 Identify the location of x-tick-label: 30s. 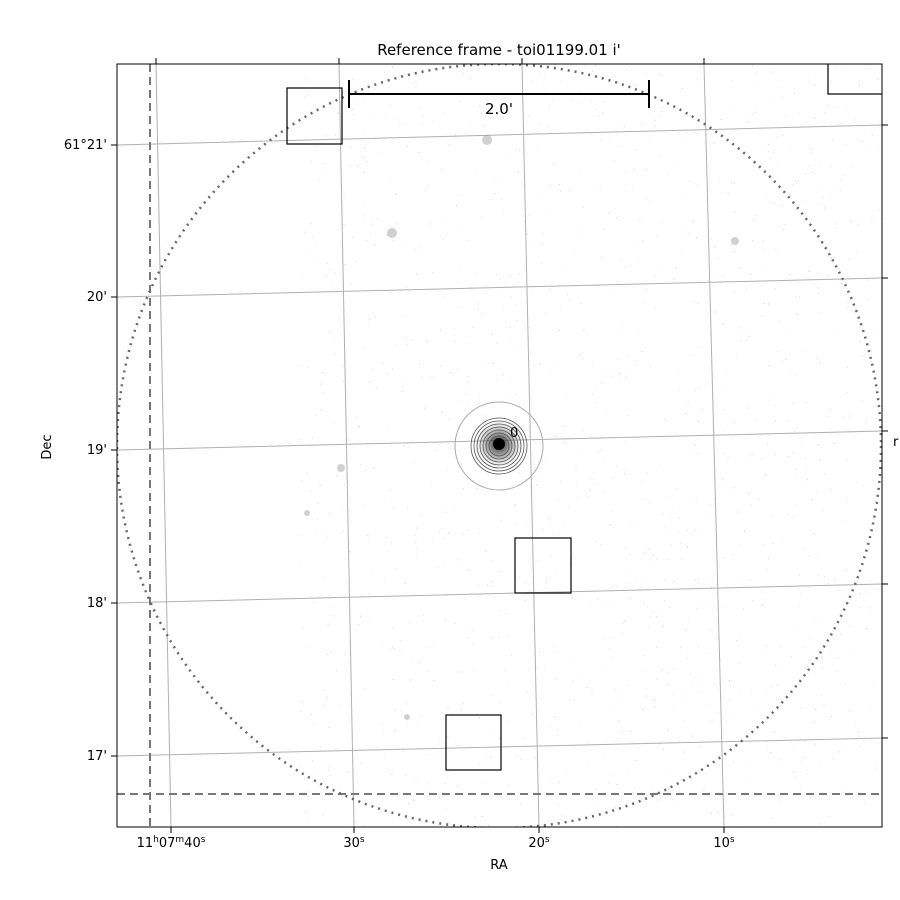
(354, 843).